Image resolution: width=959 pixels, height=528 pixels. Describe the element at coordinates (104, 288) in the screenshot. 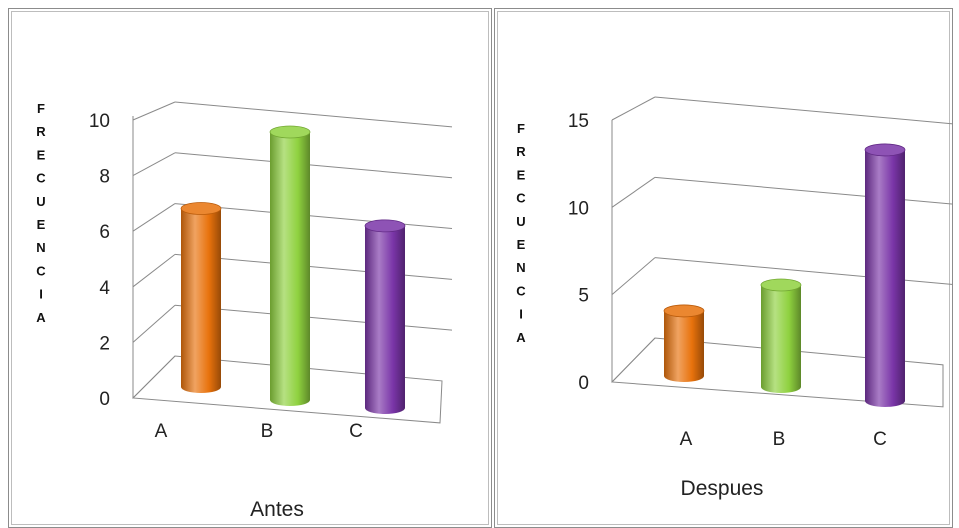

I see `y-tick-label: 4` at that location.